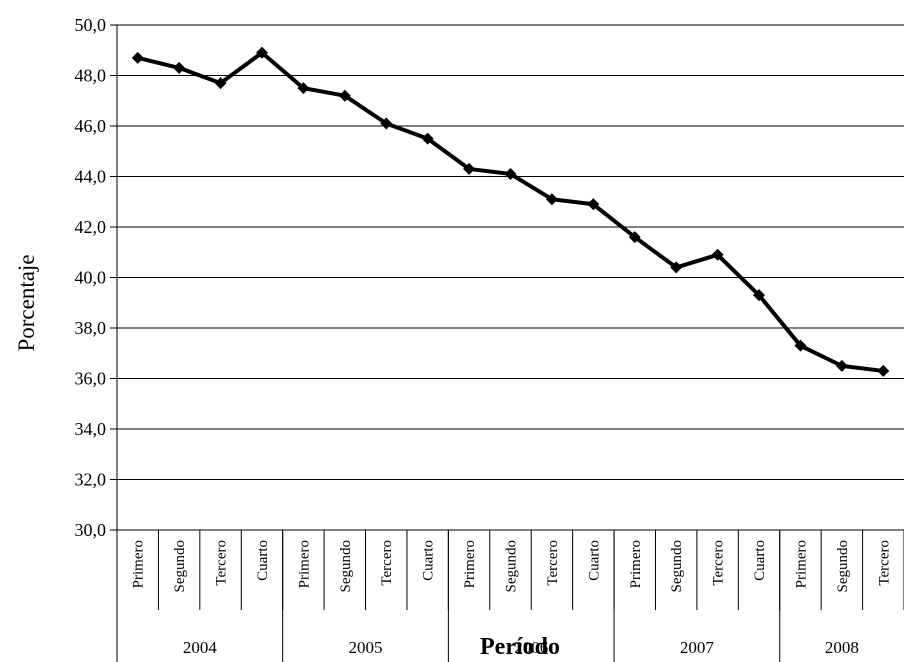  Describe the element at coordinates (91, 126) in the screenshot. I see `y-tick-label: 46,0` at that location.